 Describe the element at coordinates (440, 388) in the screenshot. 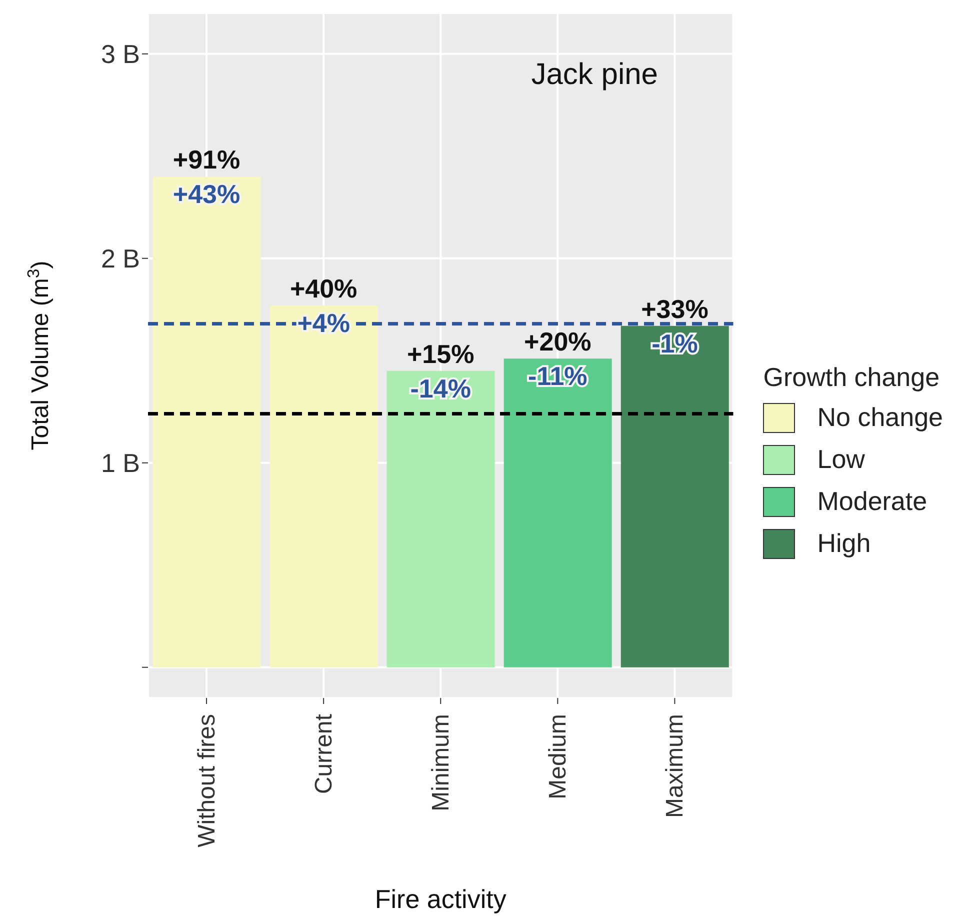

I see `annotation: -14%` at that location.